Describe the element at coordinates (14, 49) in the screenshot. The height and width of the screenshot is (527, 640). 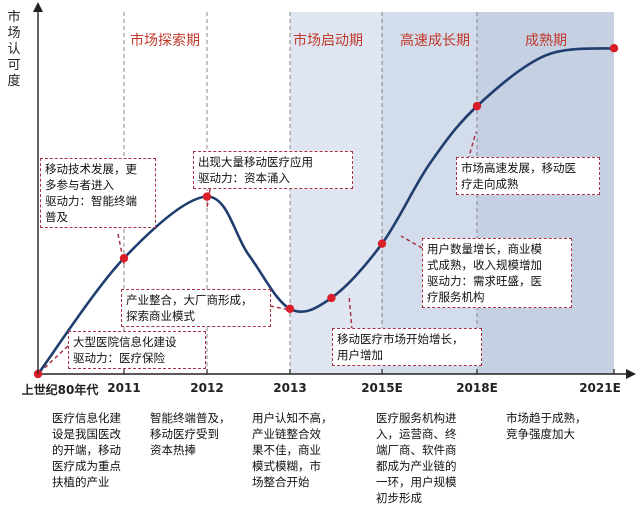
I see `y-axis-label: 市场认可度` at that location.